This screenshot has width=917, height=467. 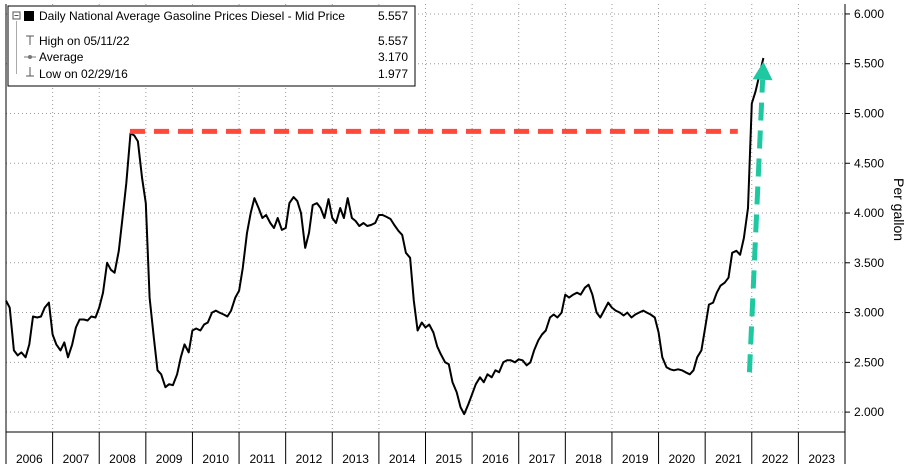 I want to click on high-marker-icon, so click(x=30, y=40).